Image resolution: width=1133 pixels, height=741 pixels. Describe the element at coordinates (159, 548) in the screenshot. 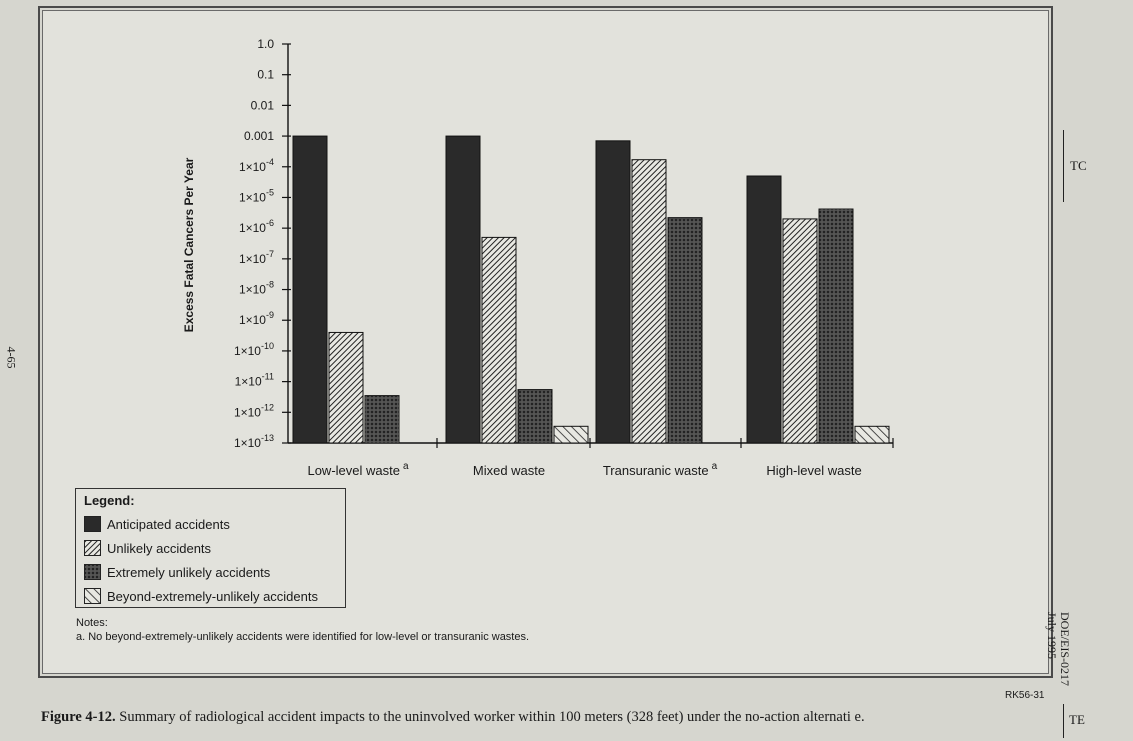

I see `legend-label: Unlikely accidents` at that location.